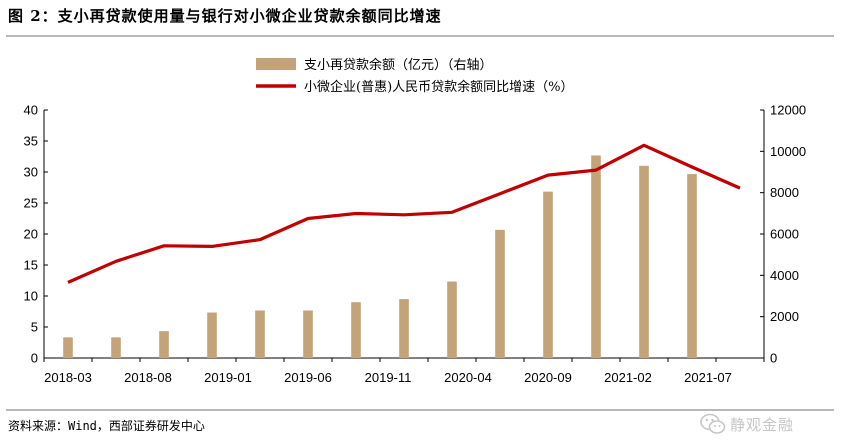 Image resolution: width=845 pixels, height=440 pixels. I want to click on left-tick-label: 5, so click(34, 327).